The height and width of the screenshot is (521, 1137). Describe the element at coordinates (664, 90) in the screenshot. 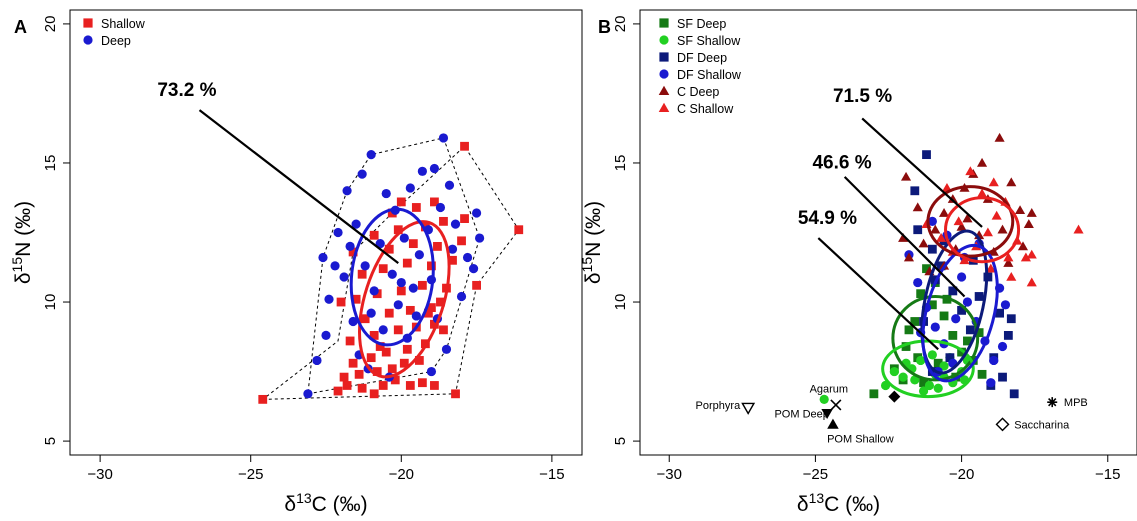

I see `legend-marker-c-deep` at that location.